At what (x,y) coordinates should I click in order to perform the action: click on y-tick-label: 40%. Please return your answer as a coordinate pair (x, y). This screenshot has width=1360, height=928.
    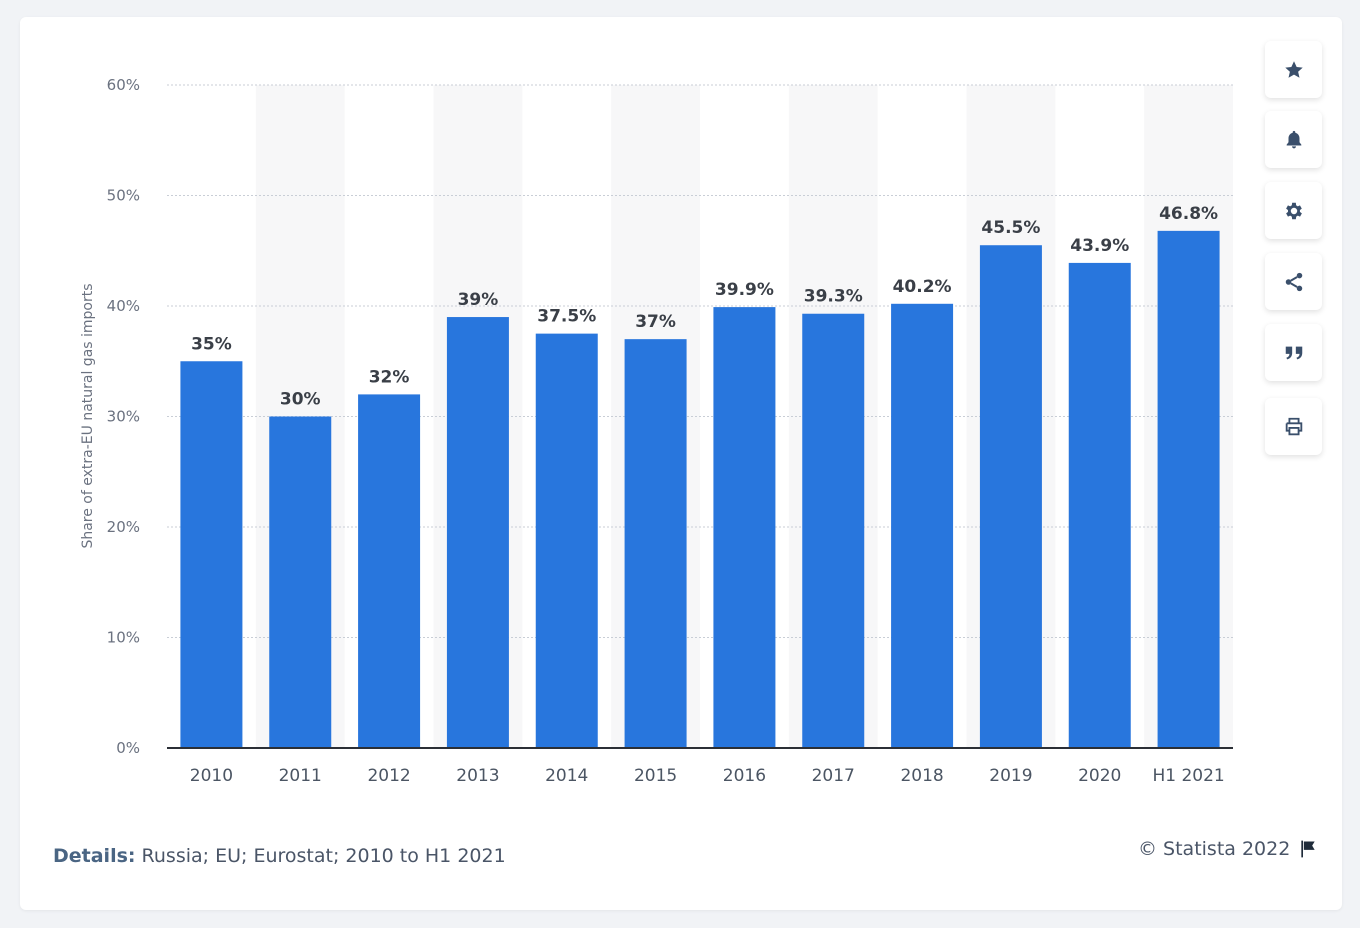
    Looking at the image, I should click on (123, 306).